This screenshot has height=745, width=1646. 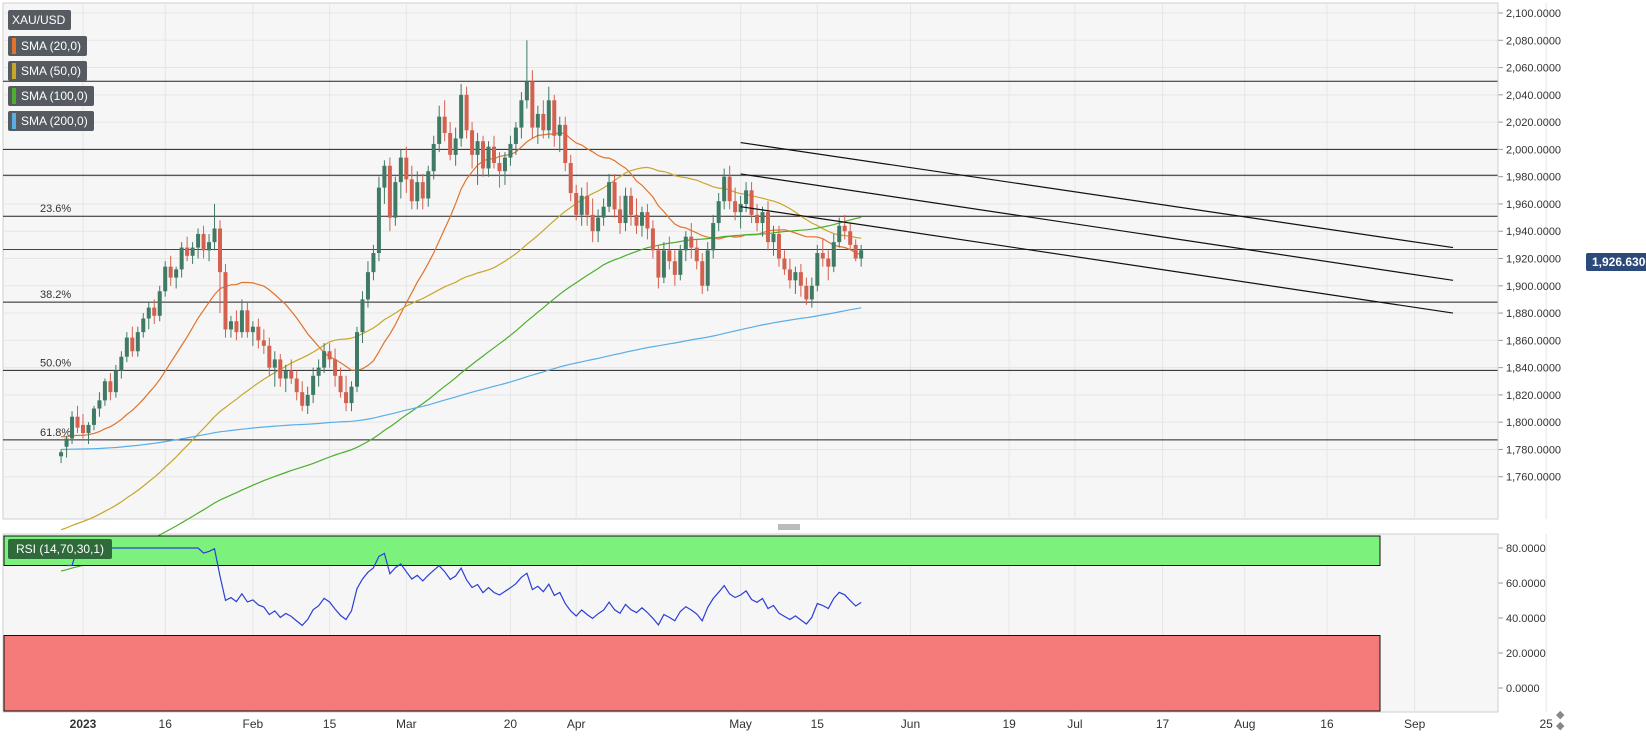 I want to click on panel-resize-handle, so click(x=789, y=527).